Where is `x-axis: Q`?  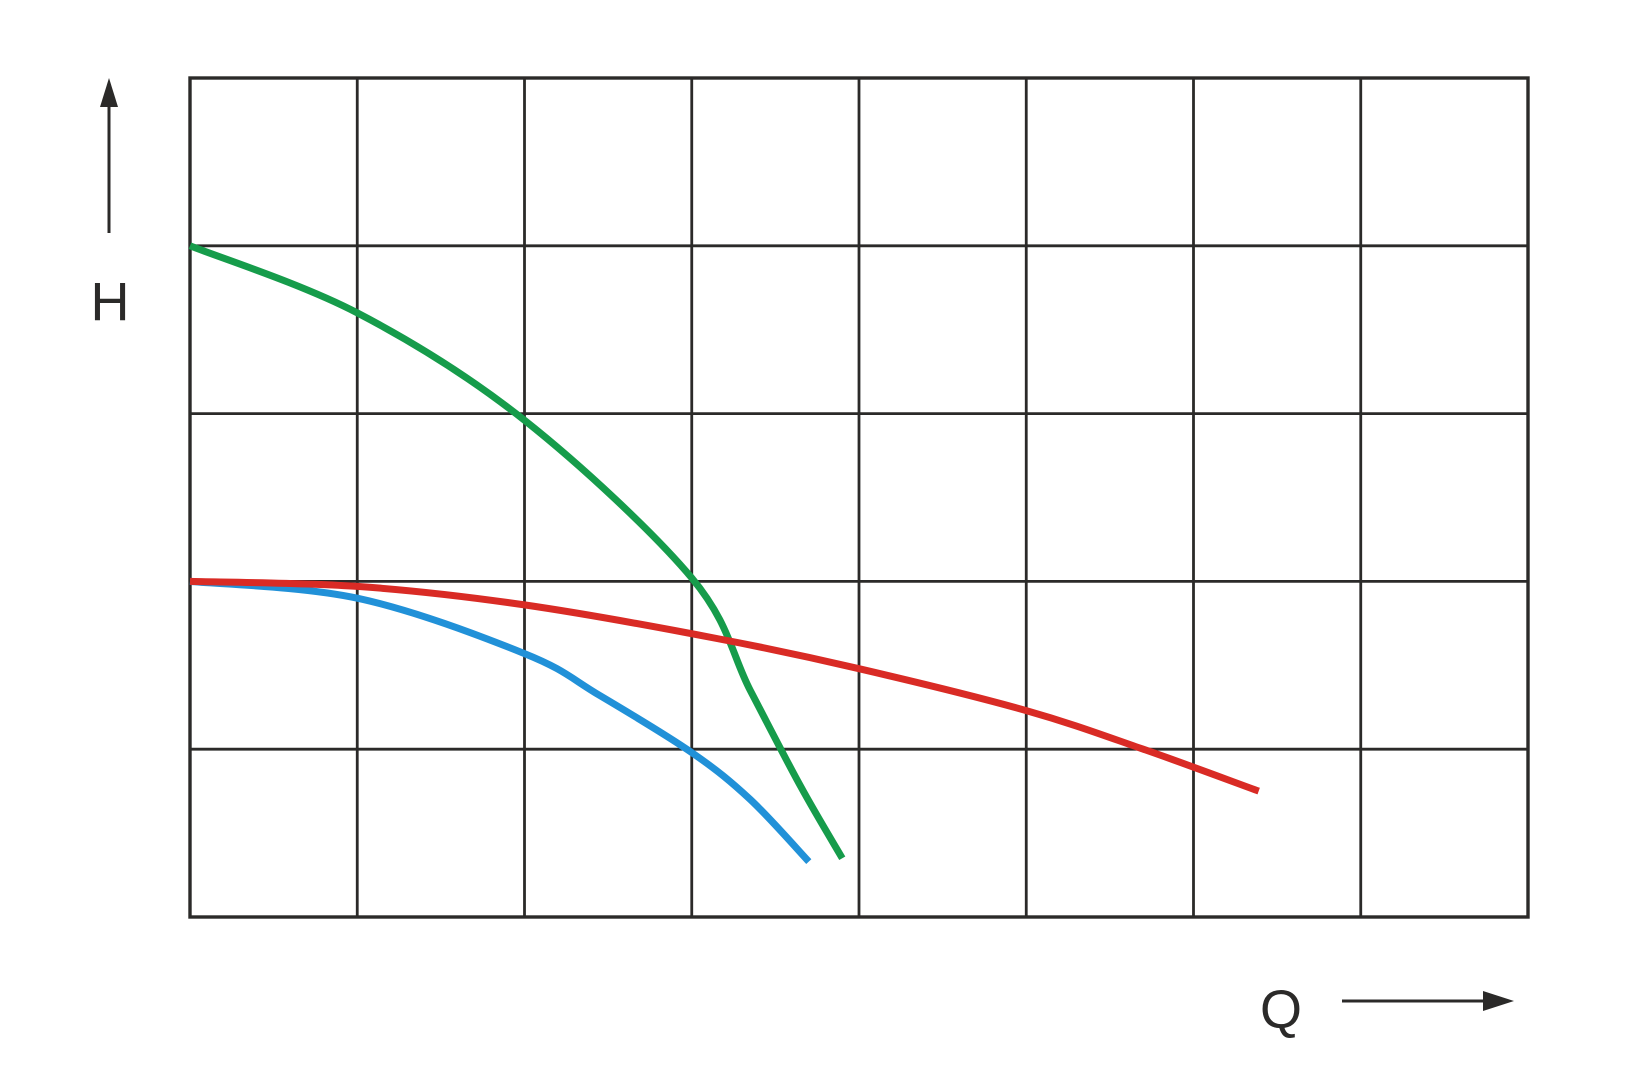
x-axis: Q is located at coordinates (1387, 1010).